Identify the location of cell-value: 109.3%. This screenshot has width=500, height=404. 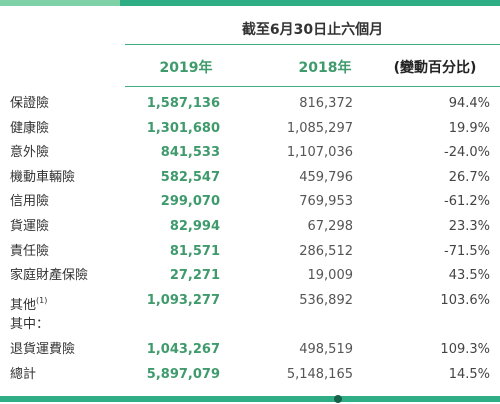
(465, 349).